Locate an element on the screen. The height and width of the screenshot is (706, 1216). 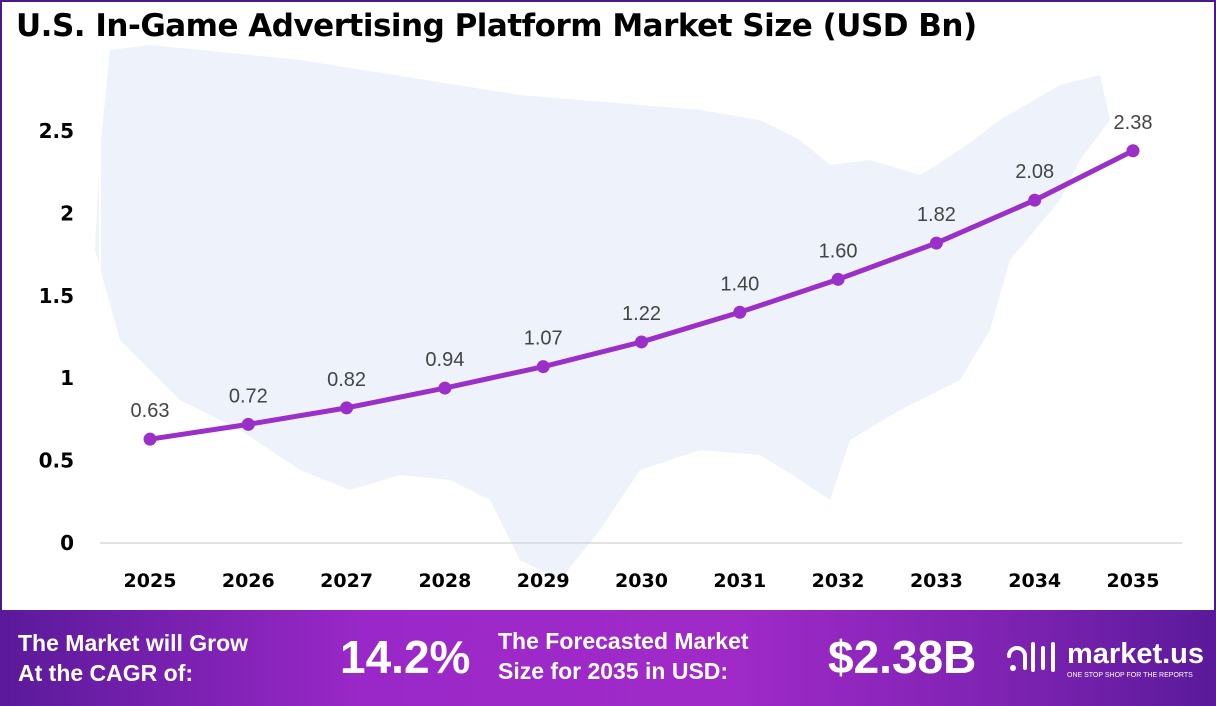
data-label: 0.94 is located at coordinates (444, 360).